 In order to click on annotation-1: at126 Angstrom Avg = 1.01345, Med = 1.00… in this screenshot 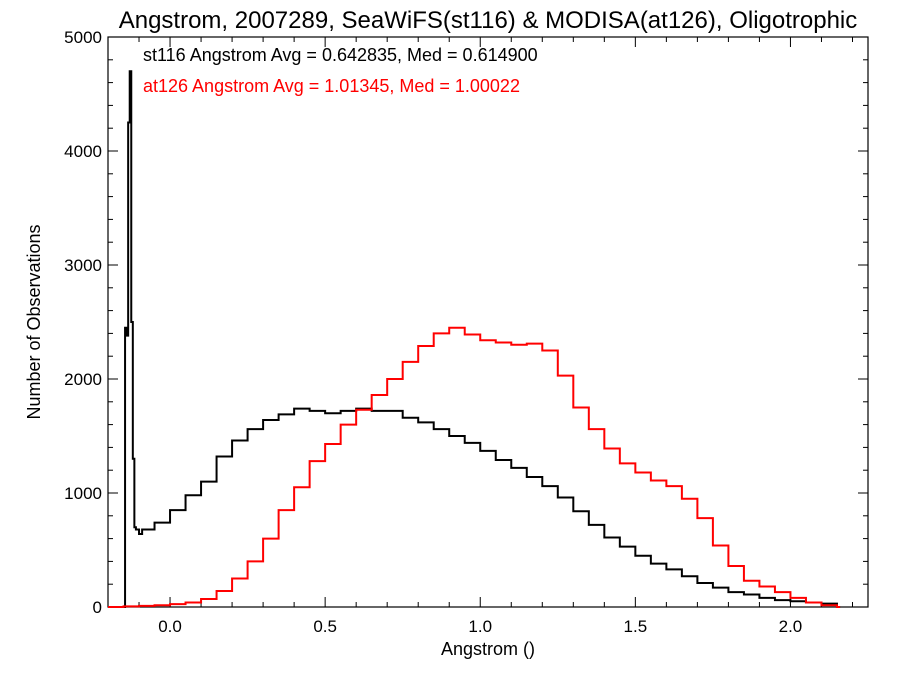, I will do `click(331, 86)`.